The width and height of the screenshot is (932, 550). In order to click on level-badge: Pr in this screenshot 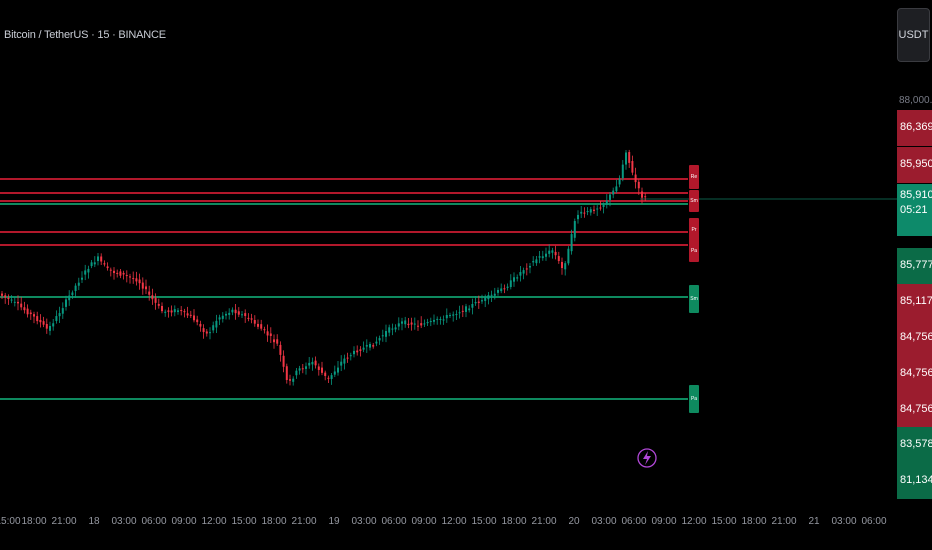, I will do `click(694, 230)`.